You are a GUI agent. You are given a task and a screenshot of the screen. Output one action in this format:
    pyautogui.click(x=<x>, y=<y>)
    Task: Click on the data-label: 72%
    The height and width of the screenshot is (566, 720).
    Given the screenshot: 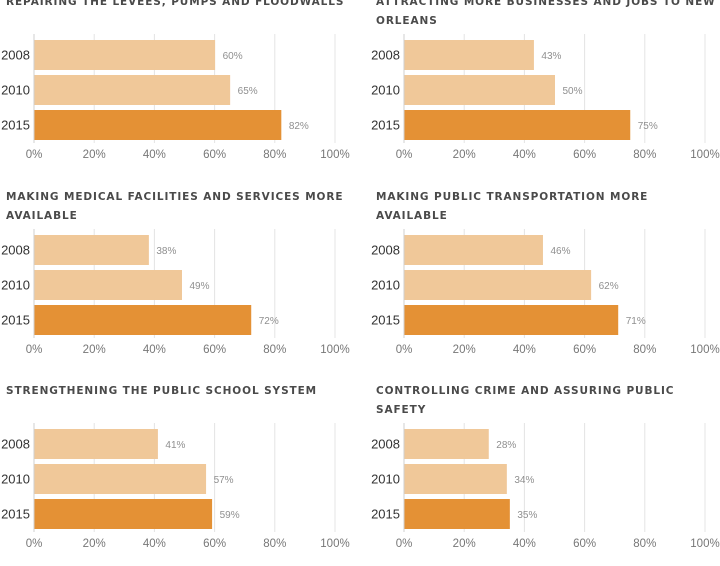 What is the action you would take?
    pyautogui.click(x=269, y=321)
    